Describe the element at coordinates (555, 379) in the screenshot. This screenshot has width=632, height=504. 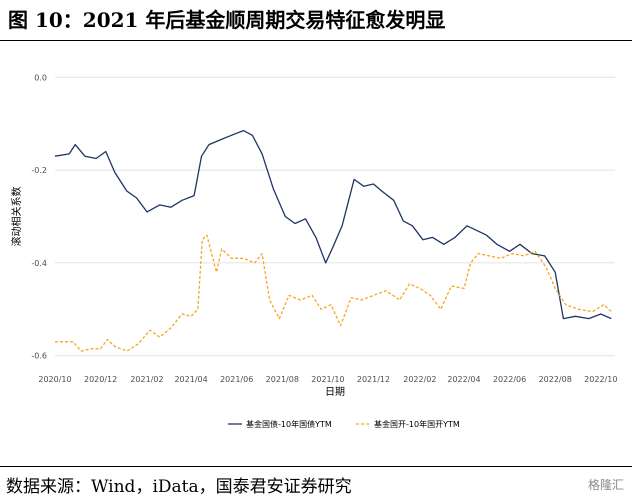
I see `x-tick-label: 2022/08` at that location.